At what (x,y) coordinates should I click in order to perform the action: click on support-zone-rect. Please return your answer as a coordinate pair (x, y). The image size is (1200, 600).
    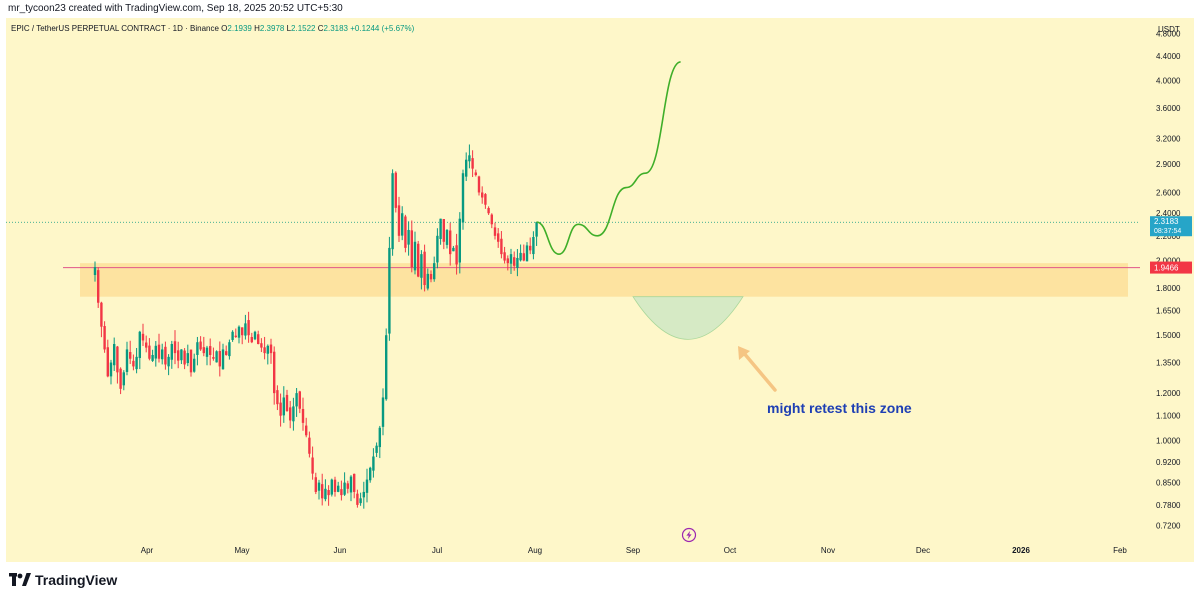
    Looking at the image, I should click on (604, 280).